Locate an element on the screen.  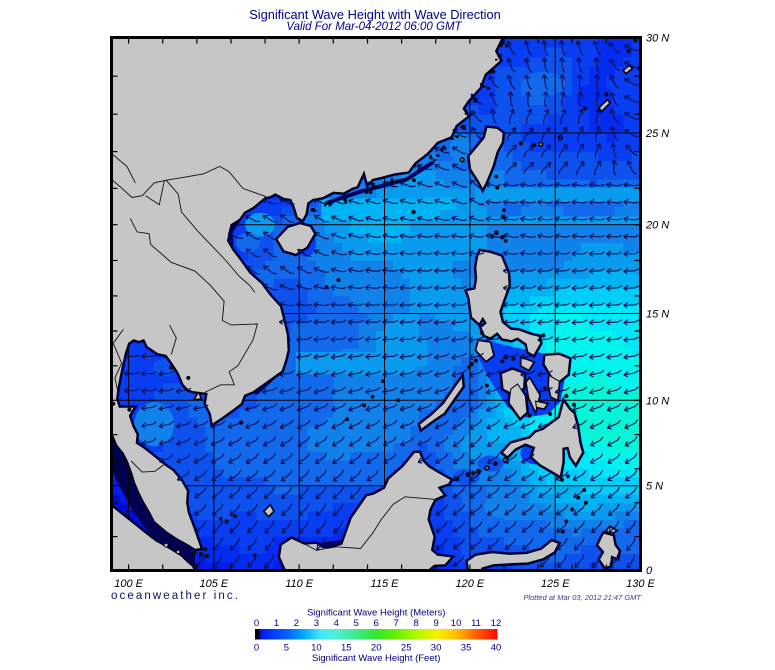
svg-text: 20 N is located at coordinates (657, 226).